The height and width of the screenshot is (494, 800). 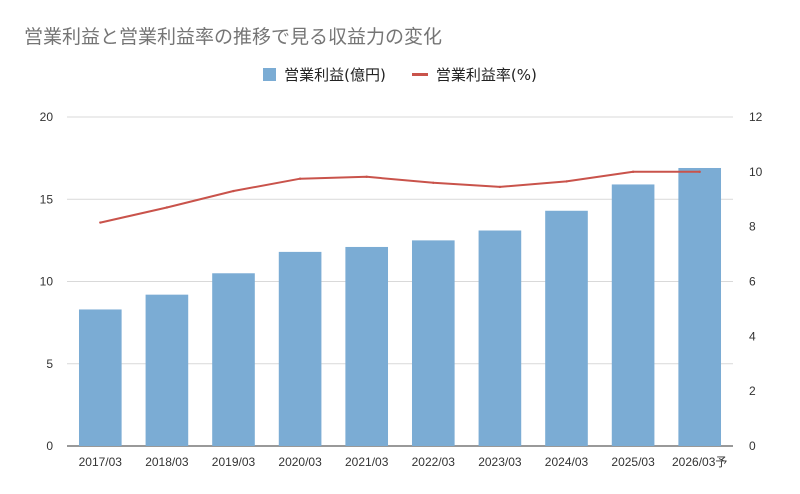 What do you see at coordinates (167, 462) in the screenshot?
I see `x-tick-label: 2018/03` at bounding box center [167, 462].